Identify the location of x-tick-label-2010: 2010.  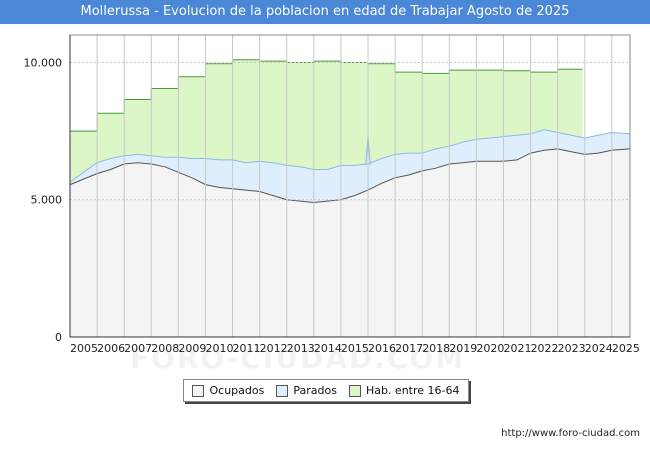
(219, 348).